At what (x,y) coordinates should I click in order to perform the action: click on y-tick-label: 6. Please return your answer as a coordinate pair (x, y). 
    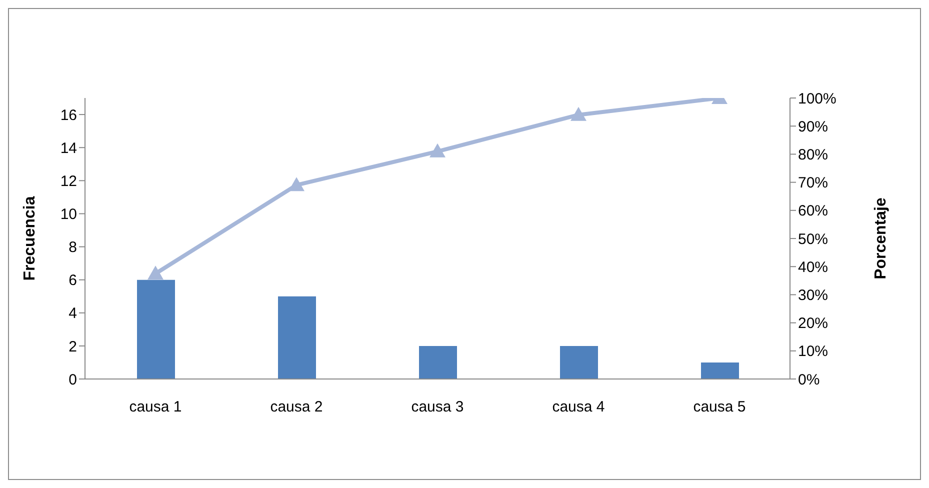
    Looking at the image, I should click on (72, 281).